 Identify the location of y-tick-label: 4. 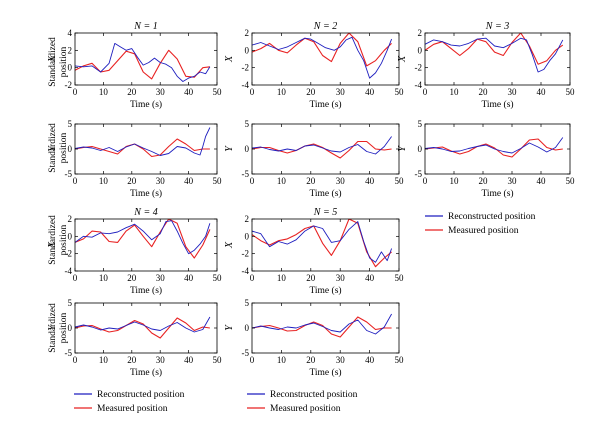
(70, 33).